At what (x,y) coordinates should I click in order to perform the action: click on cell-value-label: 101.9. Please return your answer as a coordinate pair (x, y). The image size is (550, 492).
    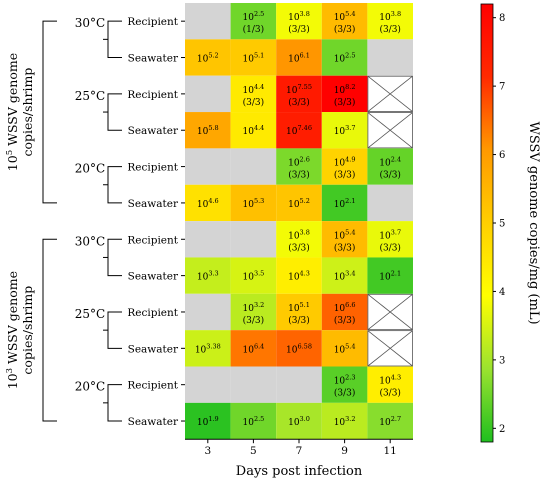
    Looking at the image, I should click on (208, 421).